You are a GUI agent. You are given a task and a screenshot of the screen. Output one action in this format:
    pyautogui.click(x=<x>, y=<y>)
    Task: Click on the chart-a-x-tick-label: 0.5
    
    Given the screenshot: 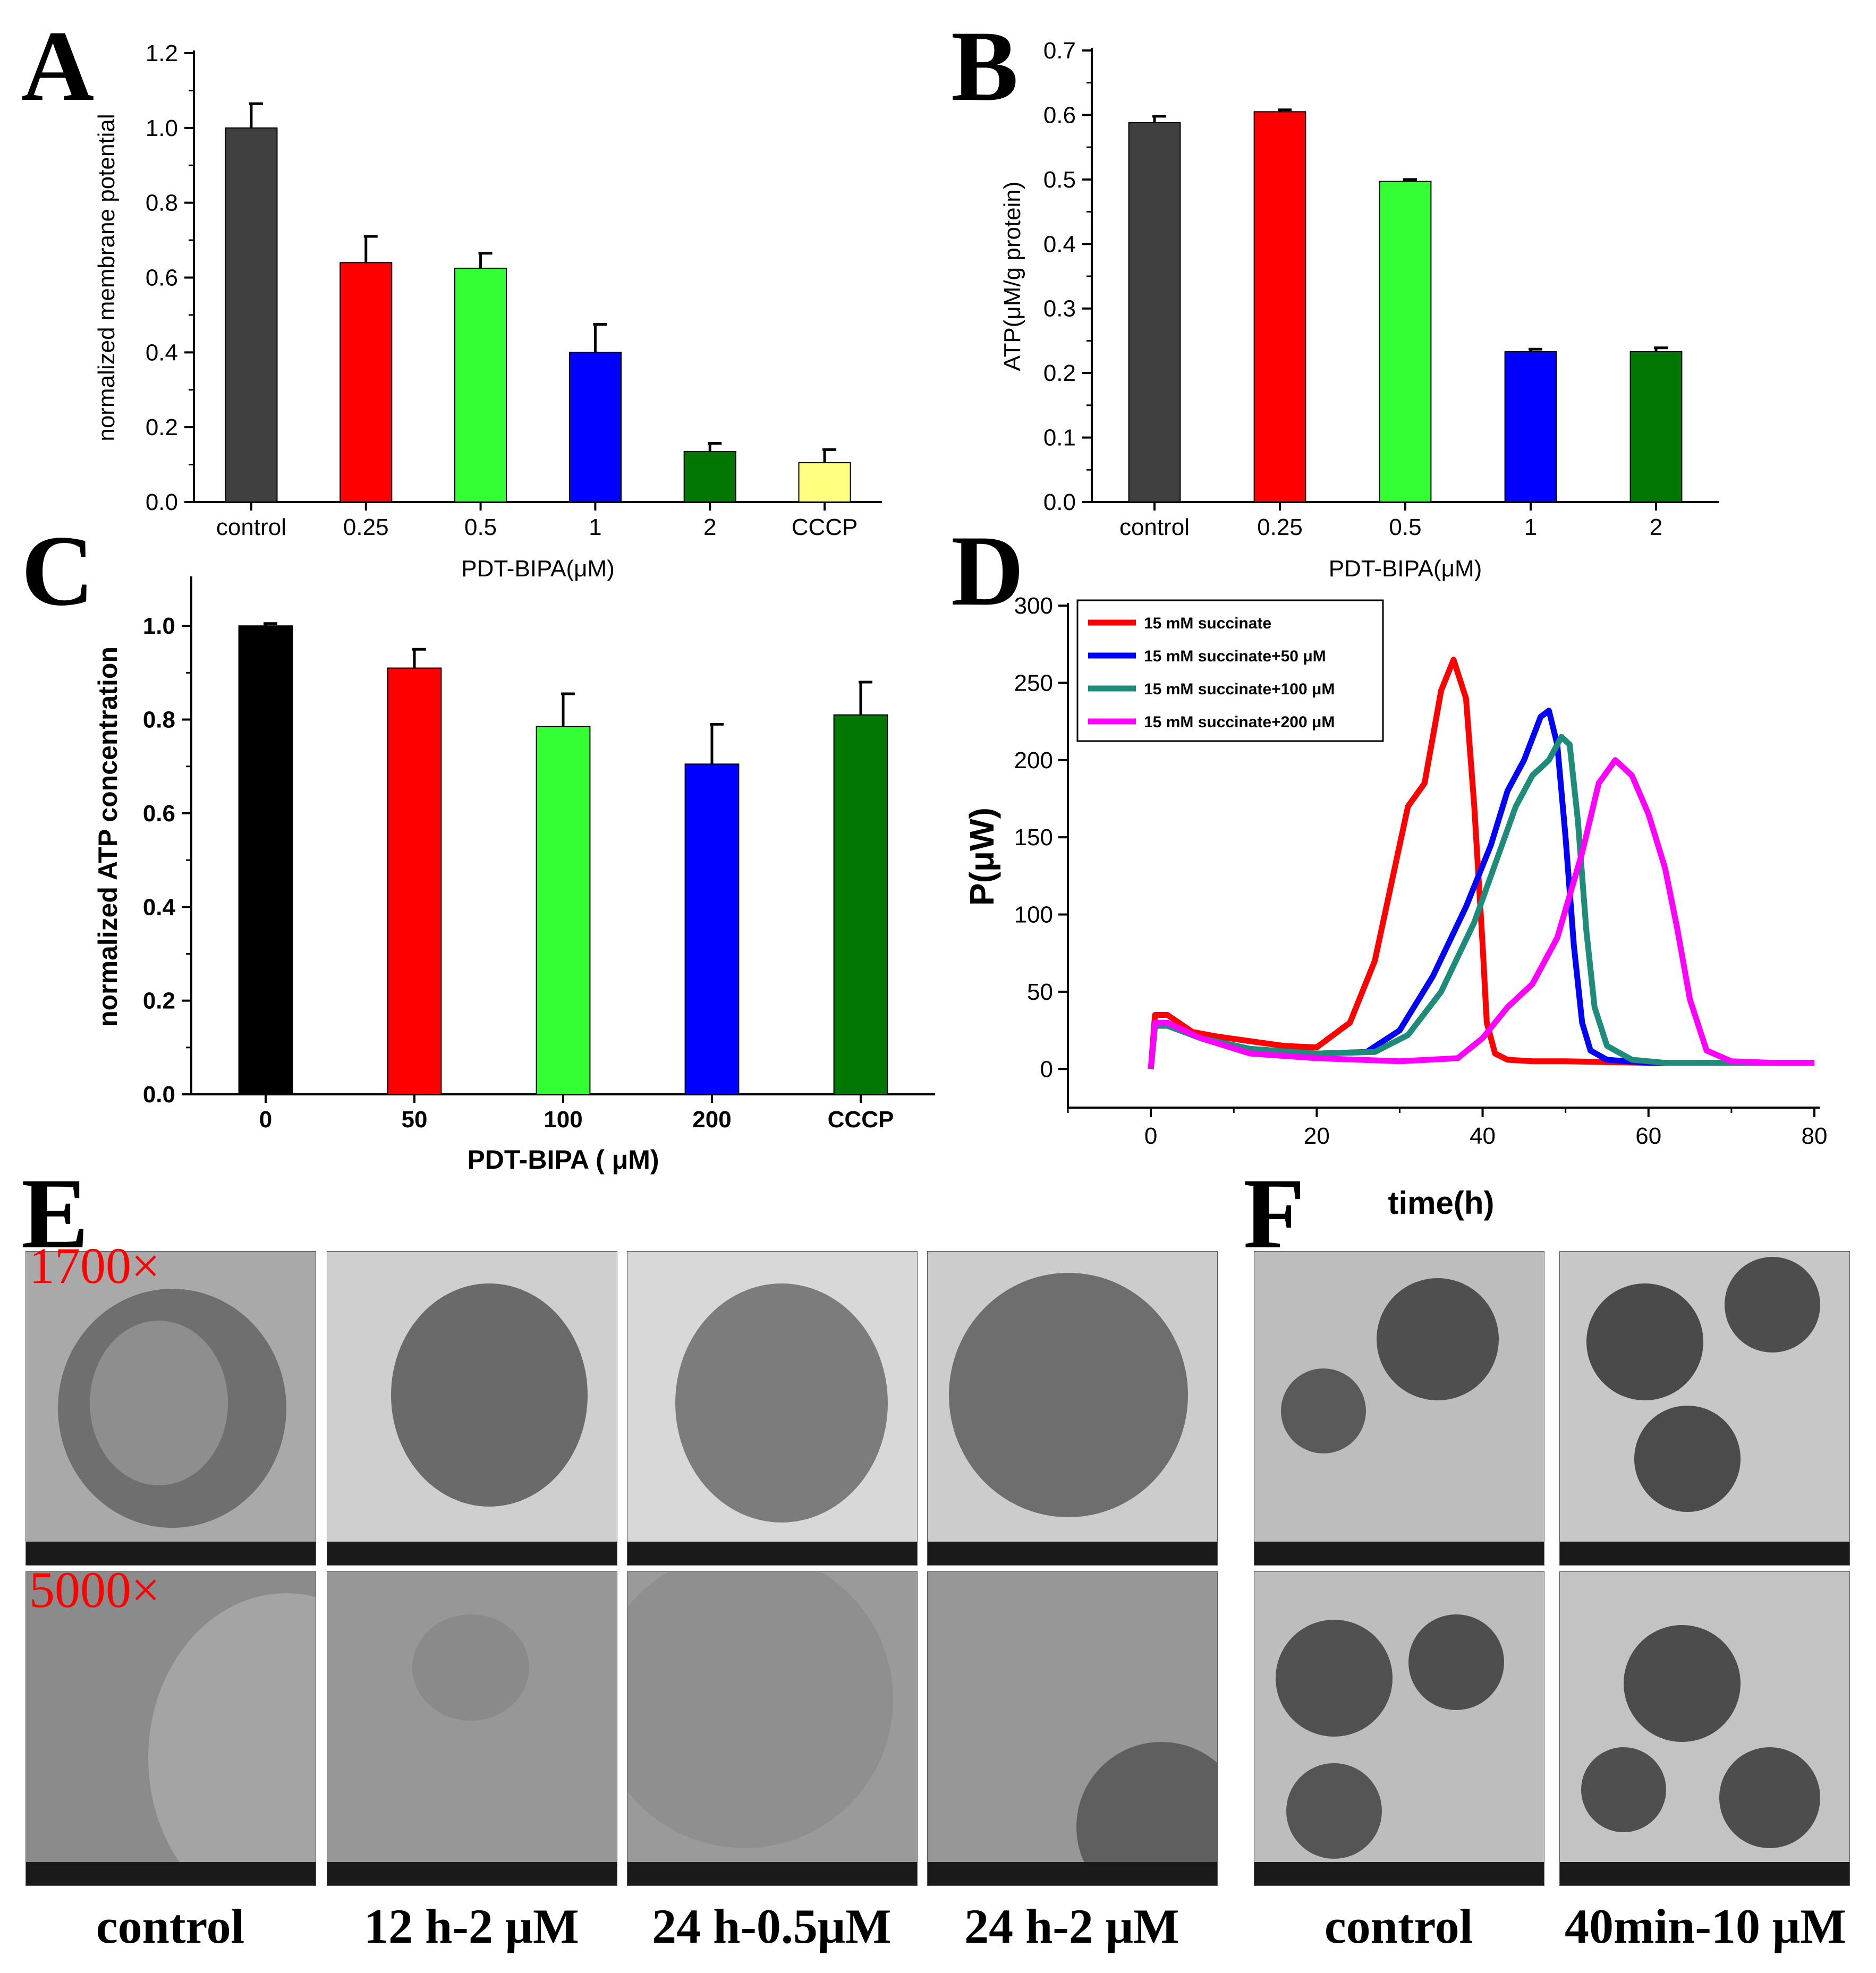 What is the action you would take?
    pyautogui.click(x=480, y=527)
    